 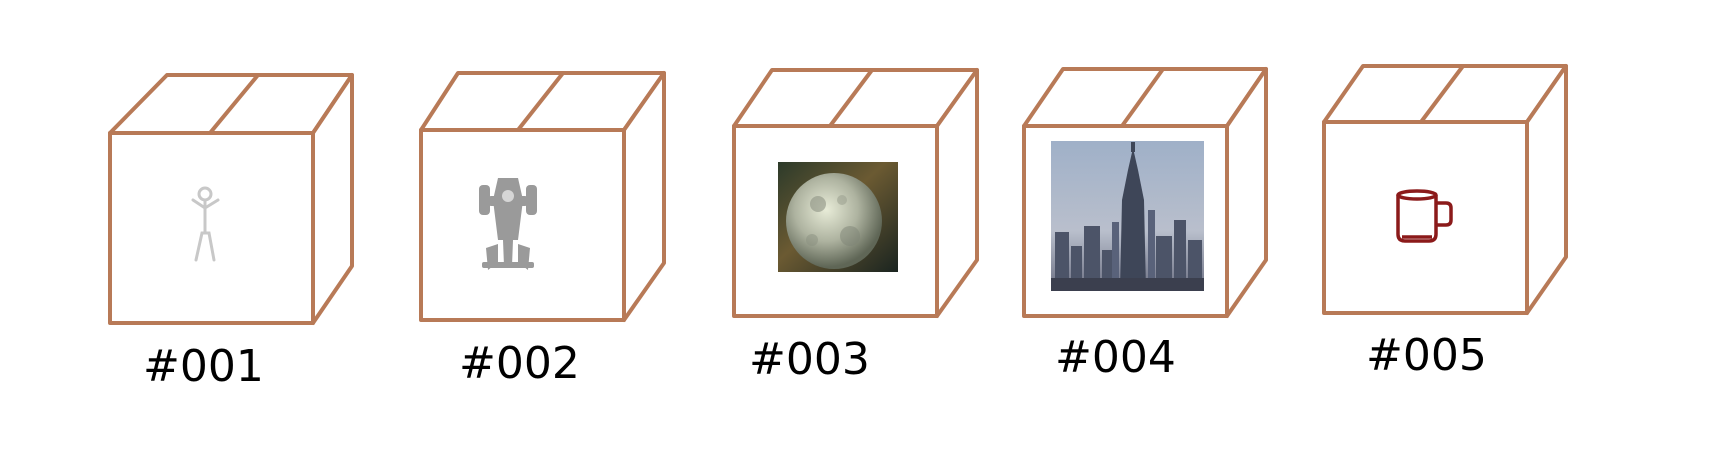 What do you see at coordinates (809, 359) in the screenshot?
I see `box-label: #003` at bounding box center [809, 359].